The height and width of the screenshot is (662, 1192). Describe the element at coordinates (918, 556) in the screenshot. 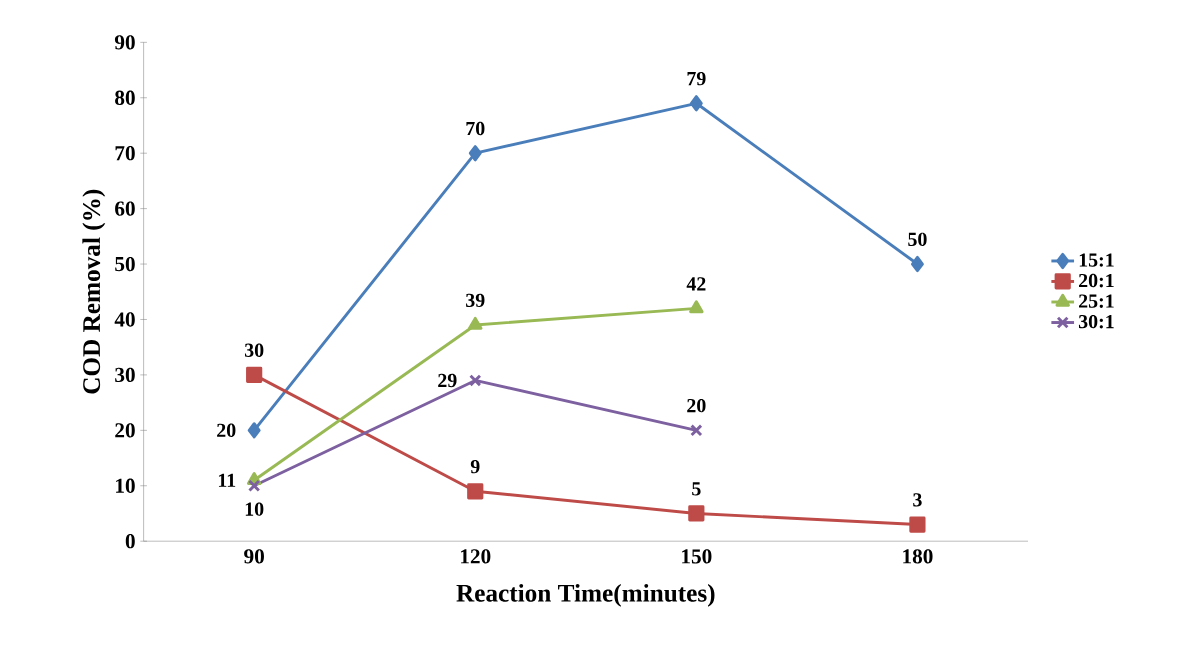

I see `x-tick-label: 180` at that location.